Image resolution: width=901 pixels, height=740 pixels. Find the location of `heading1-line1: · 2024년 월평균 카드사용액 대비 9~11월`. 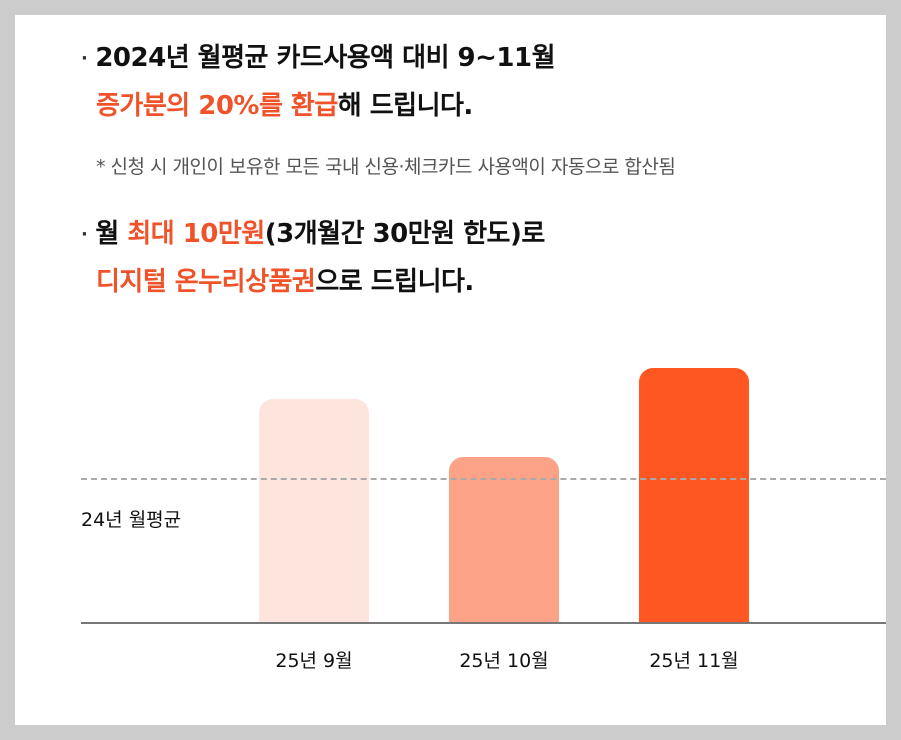

heading1-line1: · 2024년 월평균 카드사용액 대비 9~11월 is located at coordinates (318, 55).